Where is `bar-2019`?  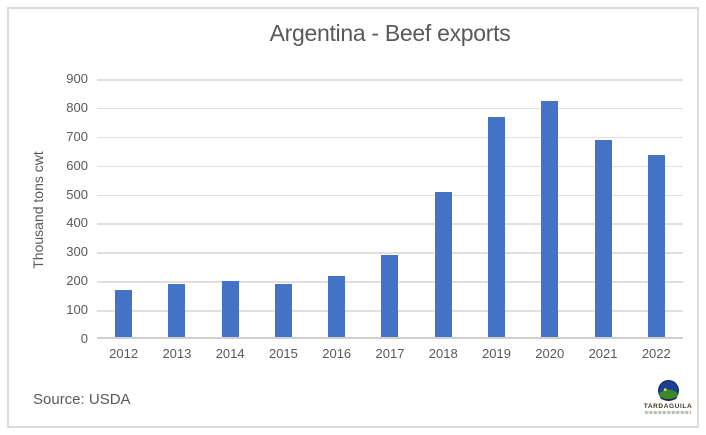 bar-2019 is located at coordinates (496, 227).